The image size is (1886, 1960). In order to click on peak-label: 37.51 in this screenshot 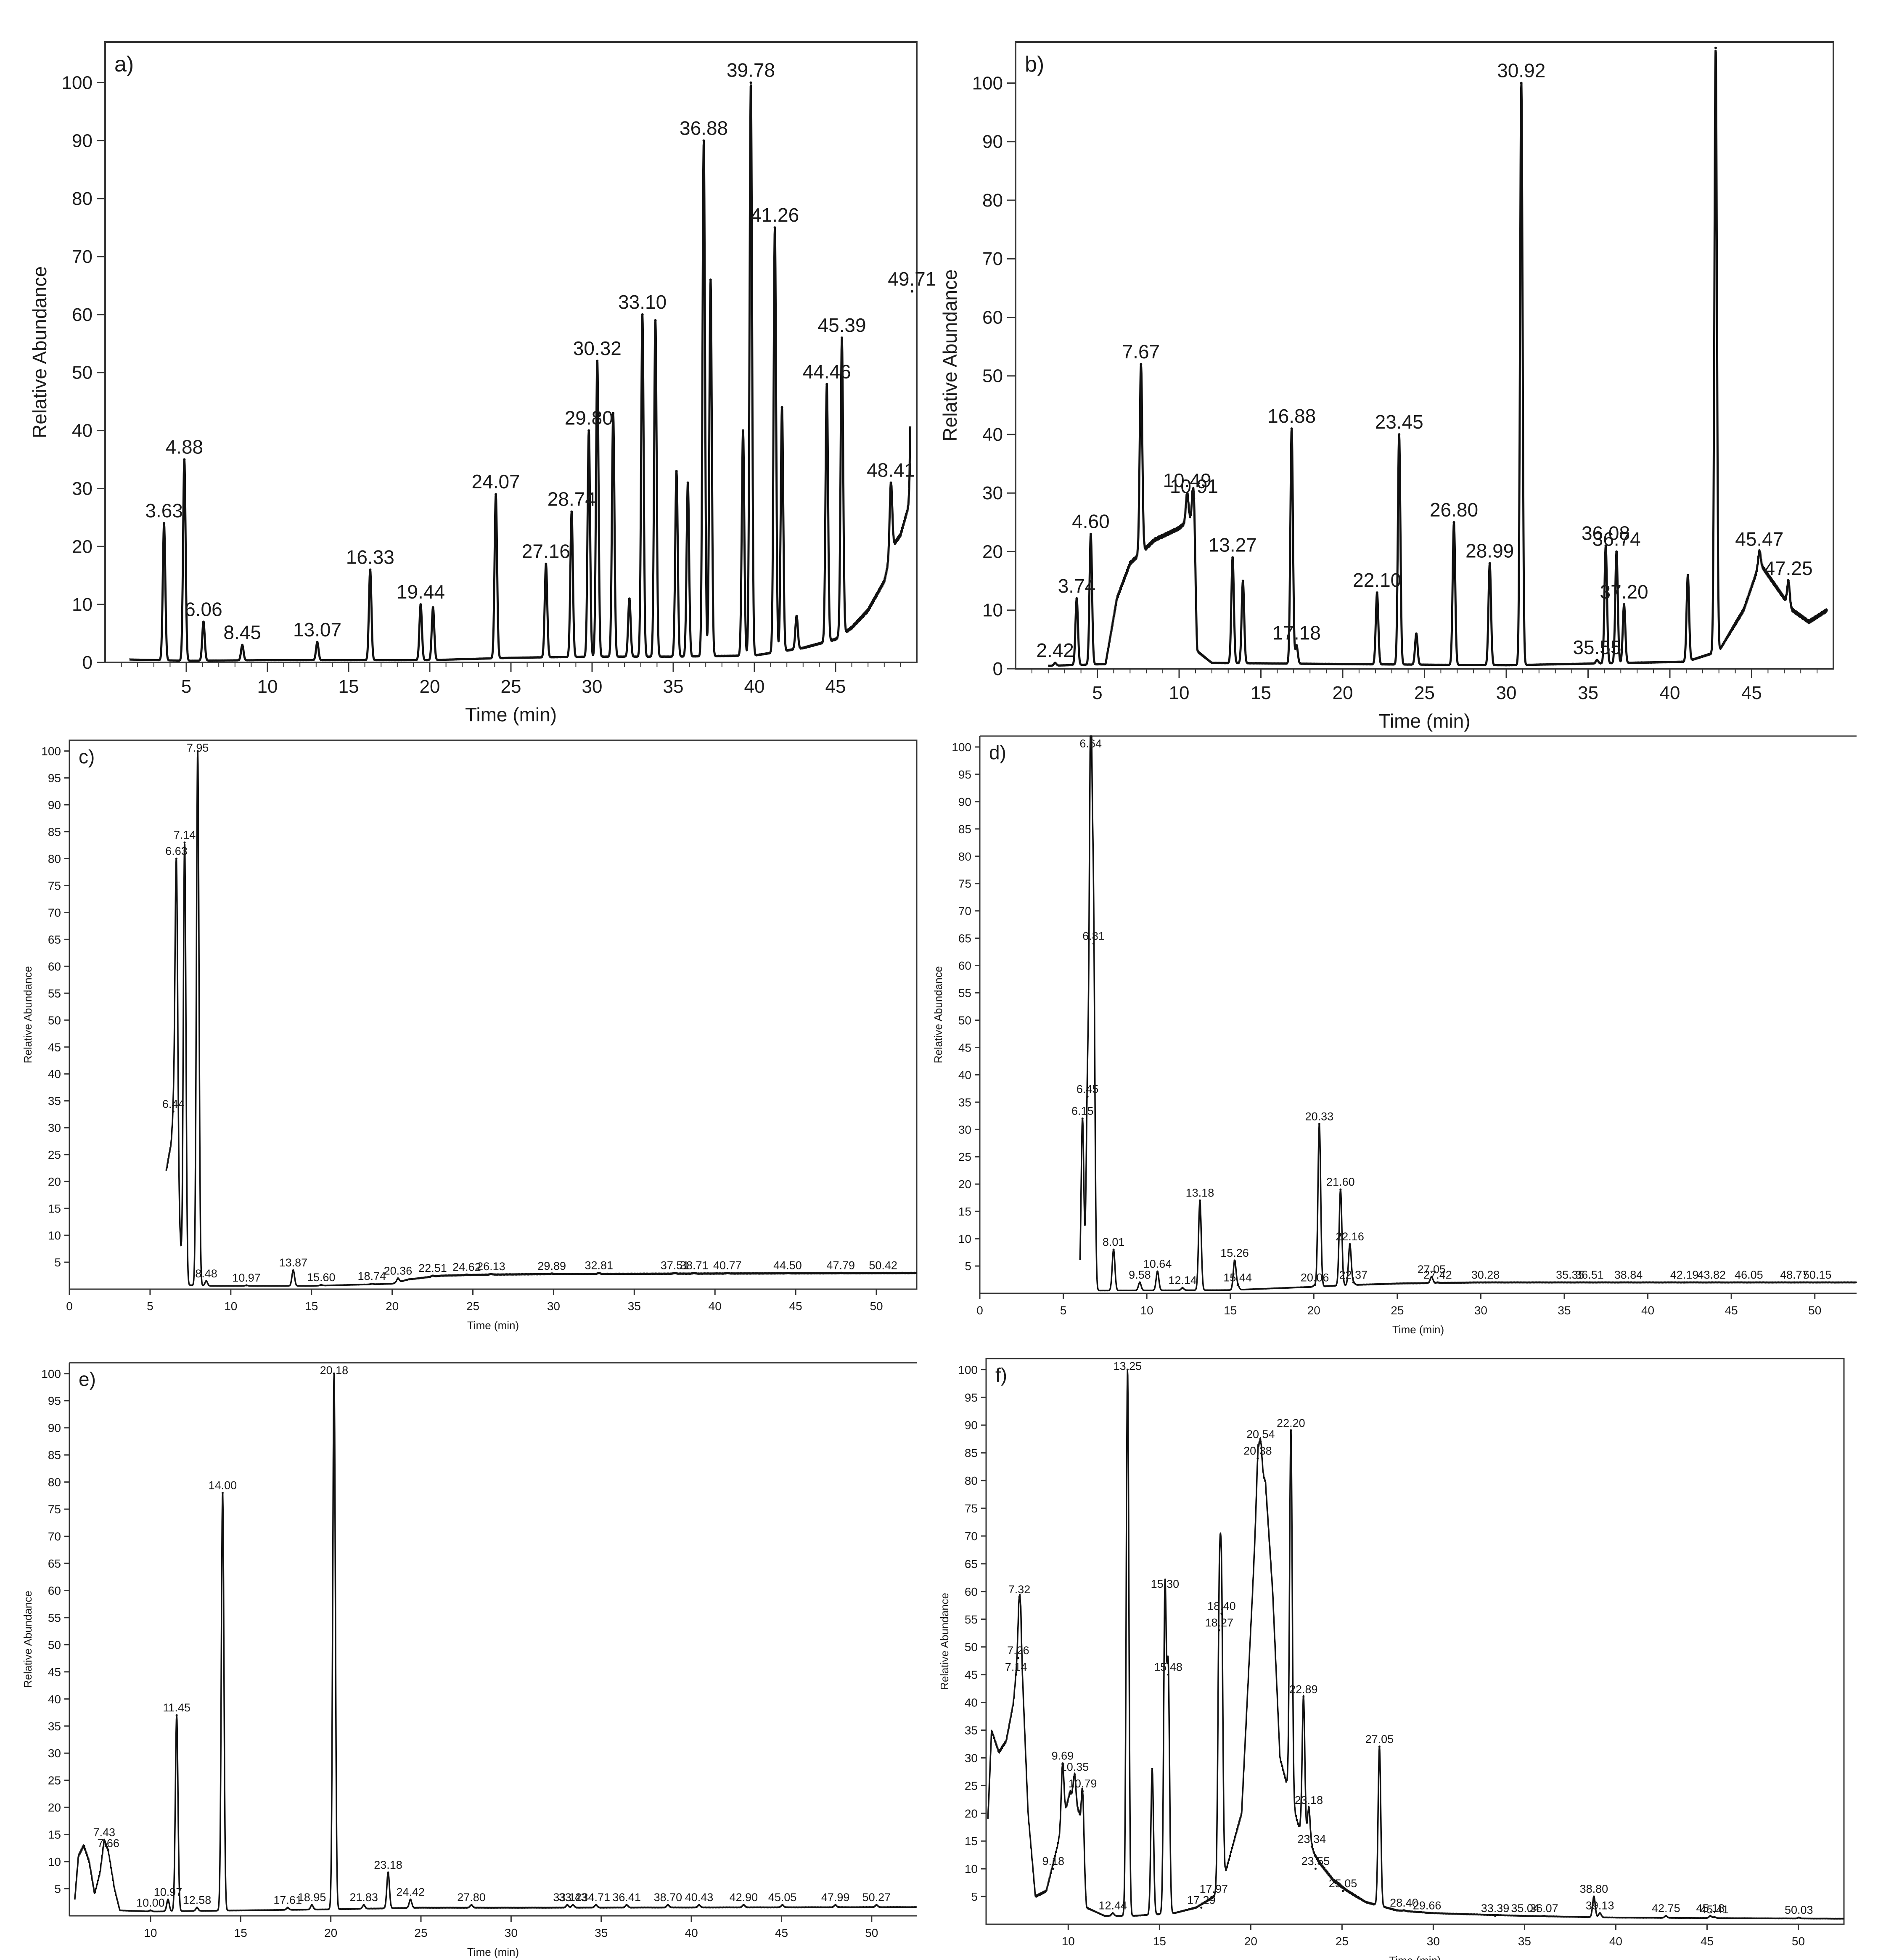, I will do `click(675, 1265)`.